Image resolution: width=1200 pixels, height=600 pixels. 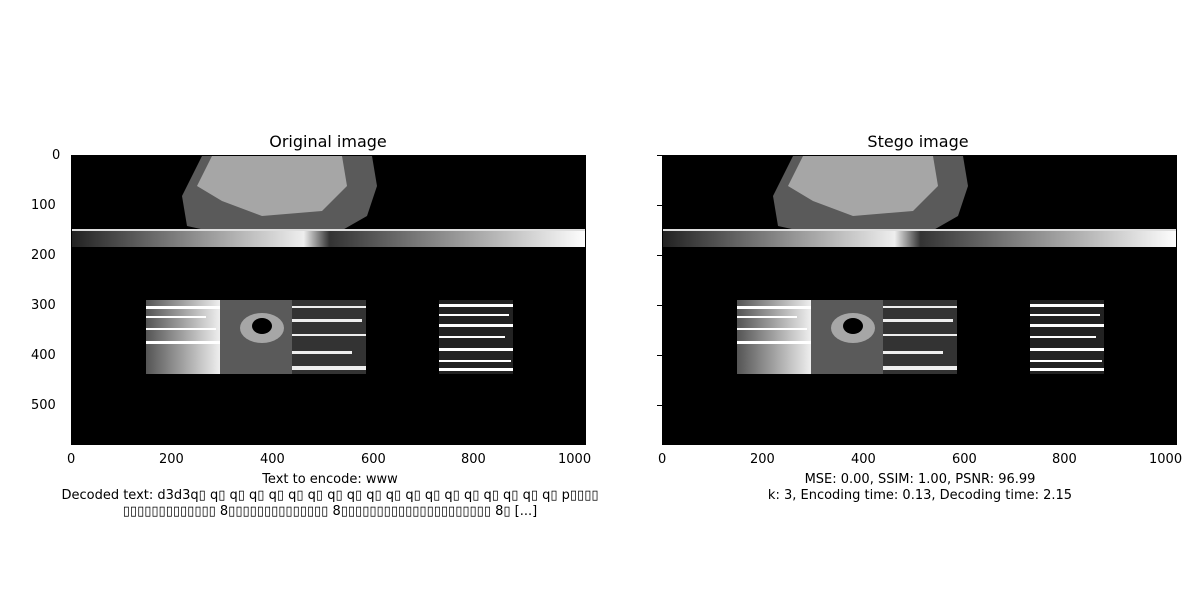 What do you see at coordinates (328, 141) in the screenshot?
I see `left-panel-title: Original image` at bounding box center [328, 141].